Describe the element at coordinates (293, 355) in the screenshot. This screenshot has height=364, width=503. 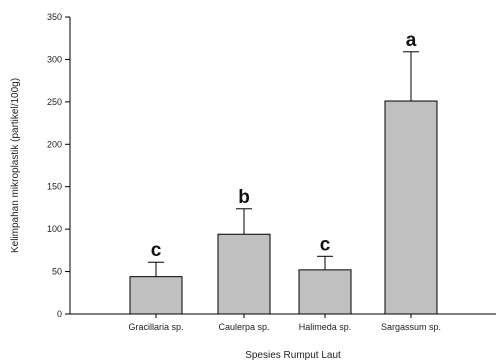
I see `x-axis-title: Spesies Rumput Laut` at that location.